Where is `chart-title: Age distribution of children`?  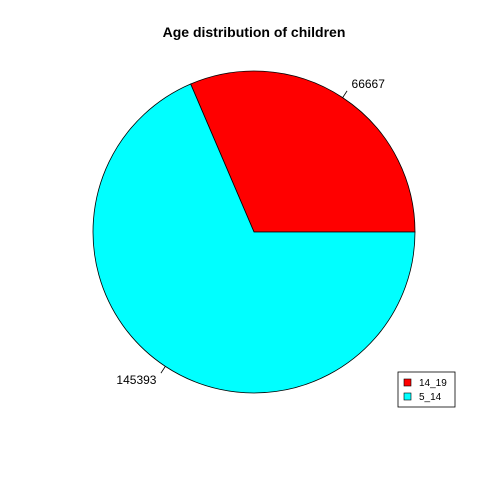
chart-title: Age distribution of children is located at coordinates (254, 32).